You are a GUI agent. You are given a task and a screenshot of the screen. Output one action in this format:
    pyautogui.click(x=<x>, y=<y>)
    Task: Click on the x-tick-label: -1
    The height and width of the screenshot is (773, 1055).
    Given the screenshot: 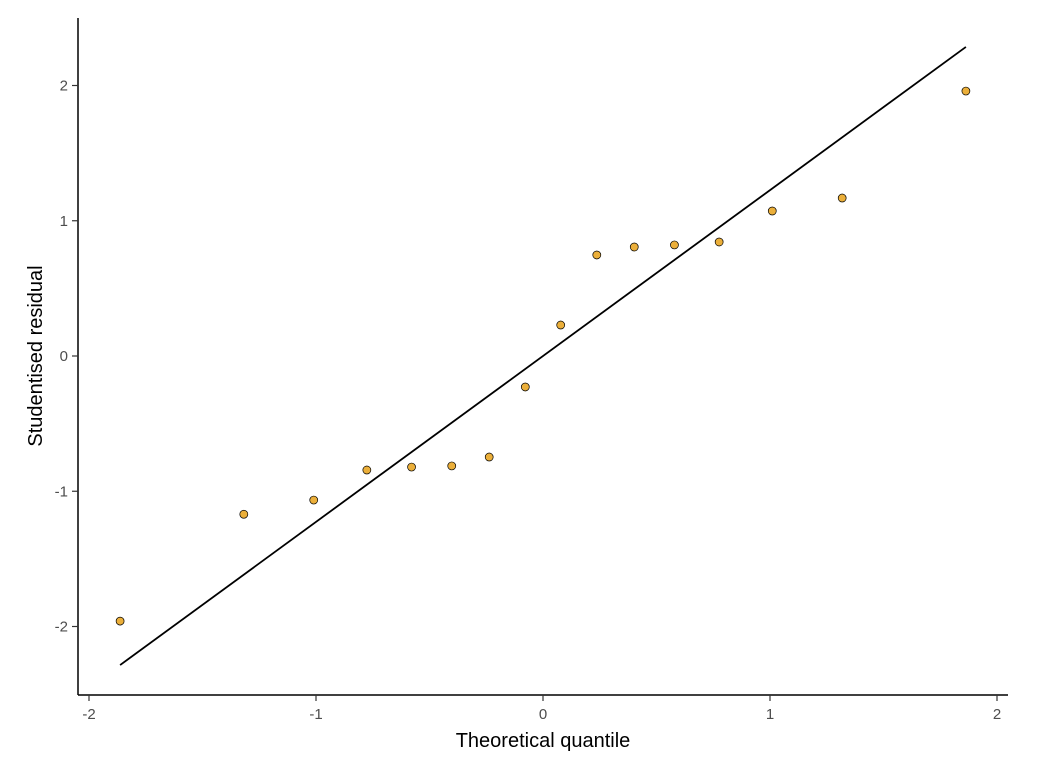 What is the action you would take?
    pyautogui.click(x=315, y=714)
    